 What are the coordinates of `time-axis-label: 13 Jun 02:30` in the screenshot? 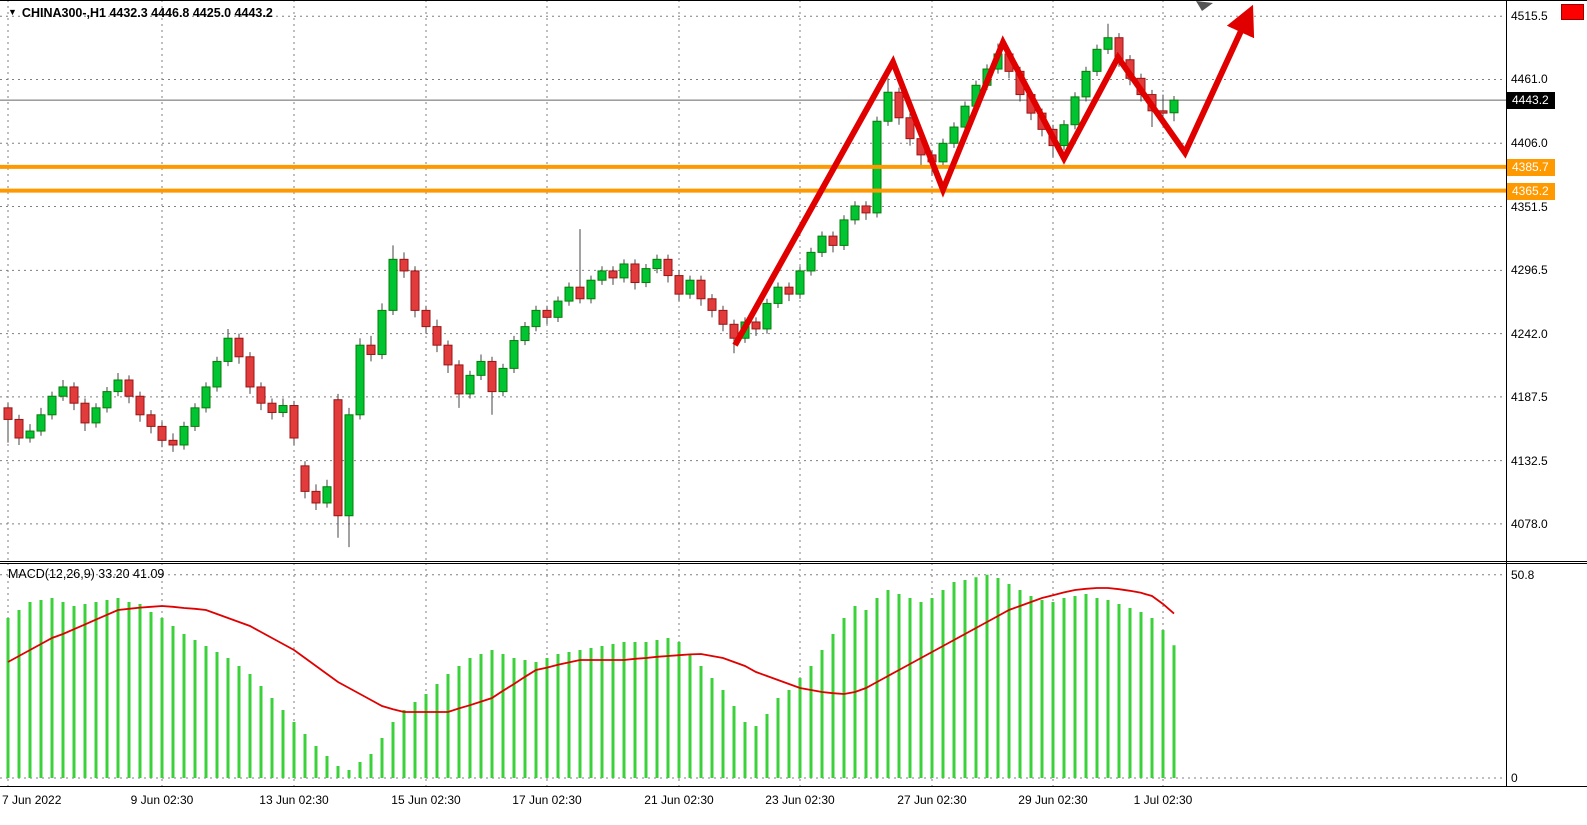 It's located at (294, 800).